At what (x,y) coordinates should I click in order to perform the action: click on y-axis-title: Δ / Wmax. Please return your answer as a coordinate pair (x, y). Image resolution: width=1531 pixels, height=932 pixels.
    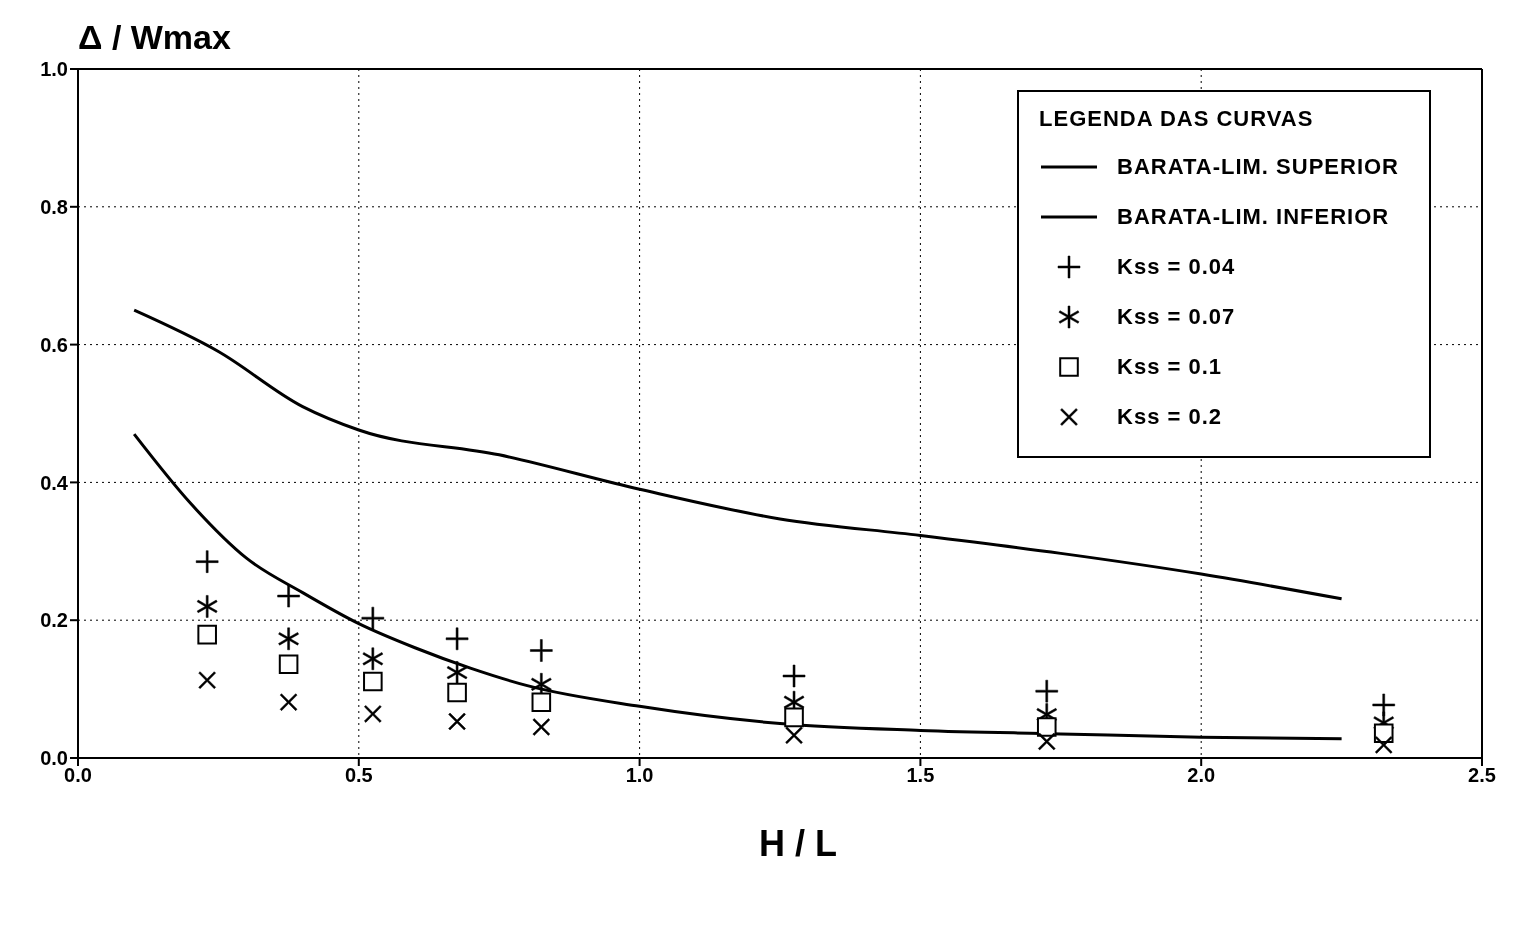
    Looking at the image, I should click on (154, 37).